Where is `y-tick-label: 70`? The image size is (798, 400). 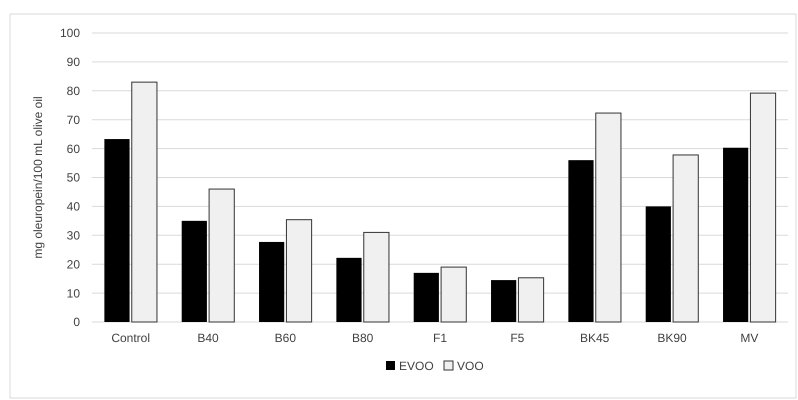 y-tick-label: 70 is located at coordinates (73, 119).